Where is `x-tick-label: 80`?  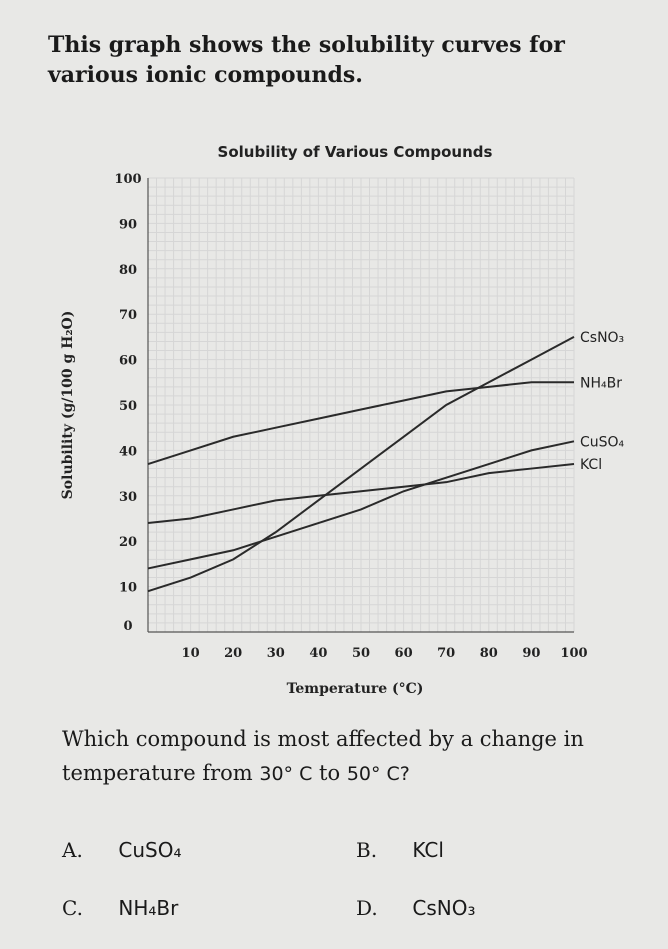
x-tick-label: 80 is located at coordinates (489, 653).